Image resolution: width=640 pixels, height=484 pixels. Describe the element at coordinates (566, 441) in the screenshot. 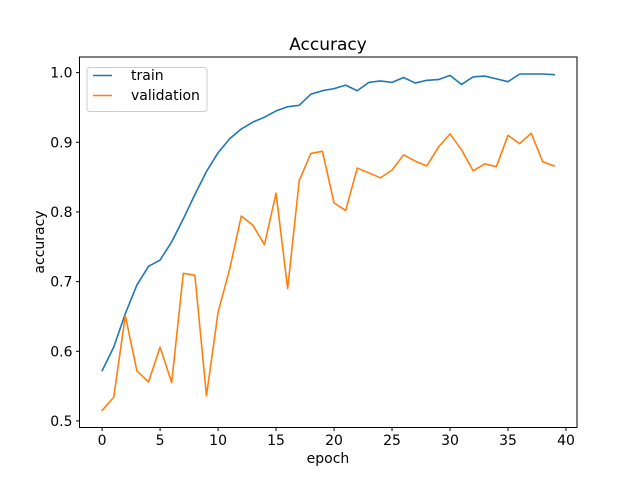

I see `x-tick-label: 40` at that location.